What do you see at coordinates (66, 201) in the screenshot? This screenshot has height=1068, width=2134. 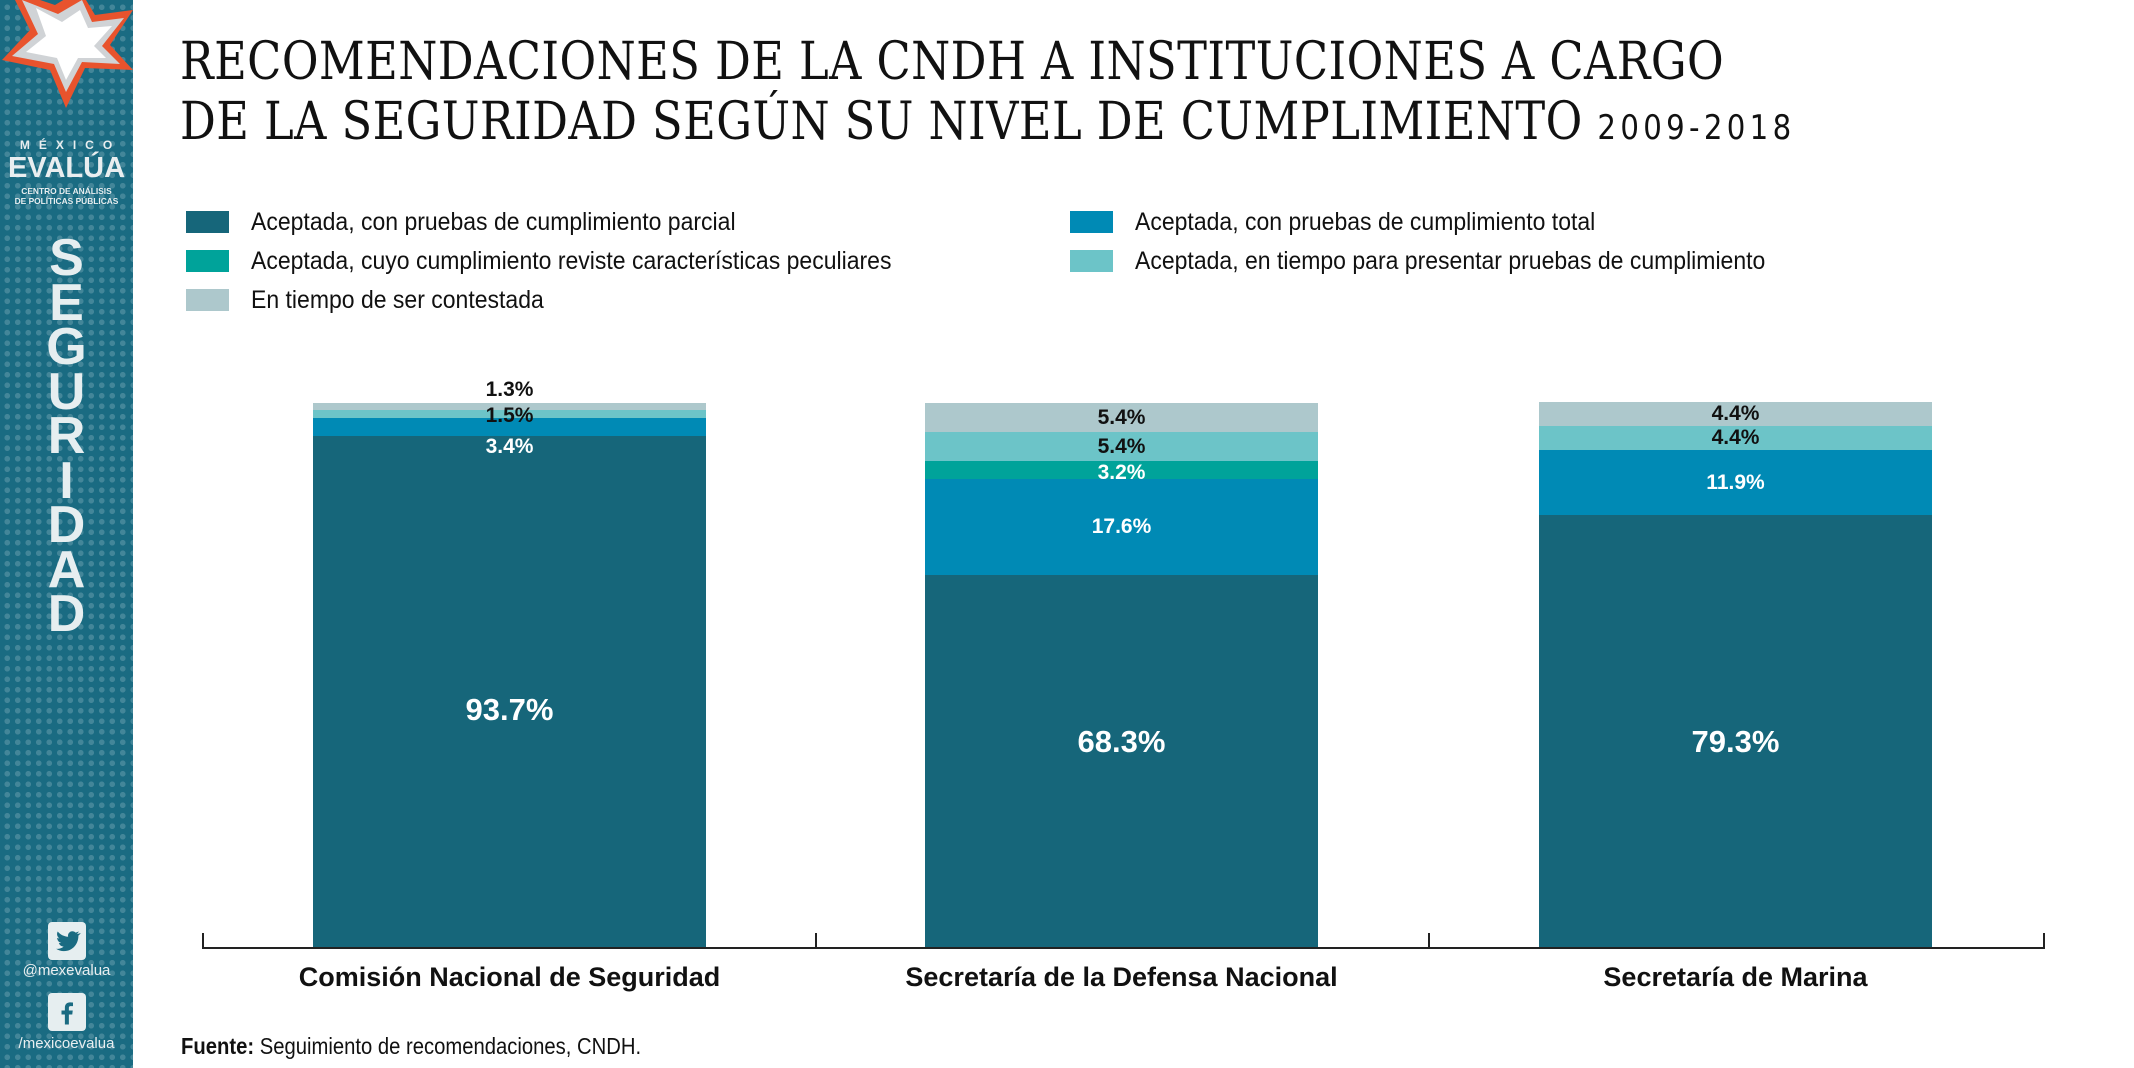 I see `brand-subtitle-line2: DE POLÍTICAS PÚBLICAS` at bounding box center [66, 201].